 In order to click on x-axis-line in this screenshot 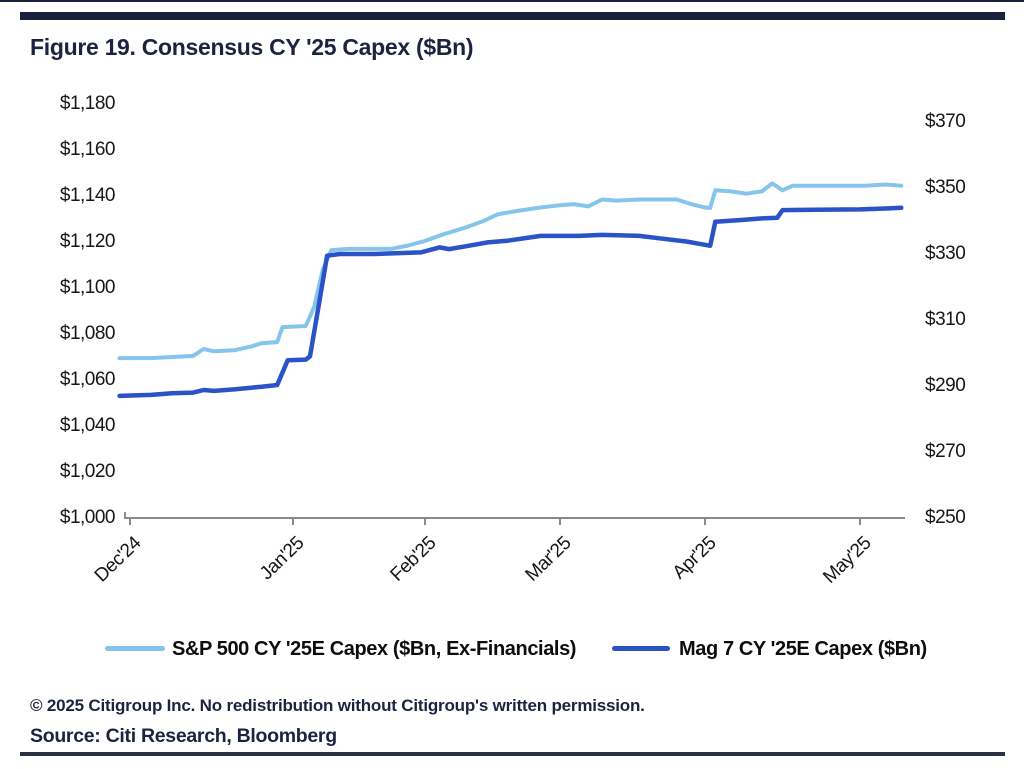, I will do `click(514, 515)`.